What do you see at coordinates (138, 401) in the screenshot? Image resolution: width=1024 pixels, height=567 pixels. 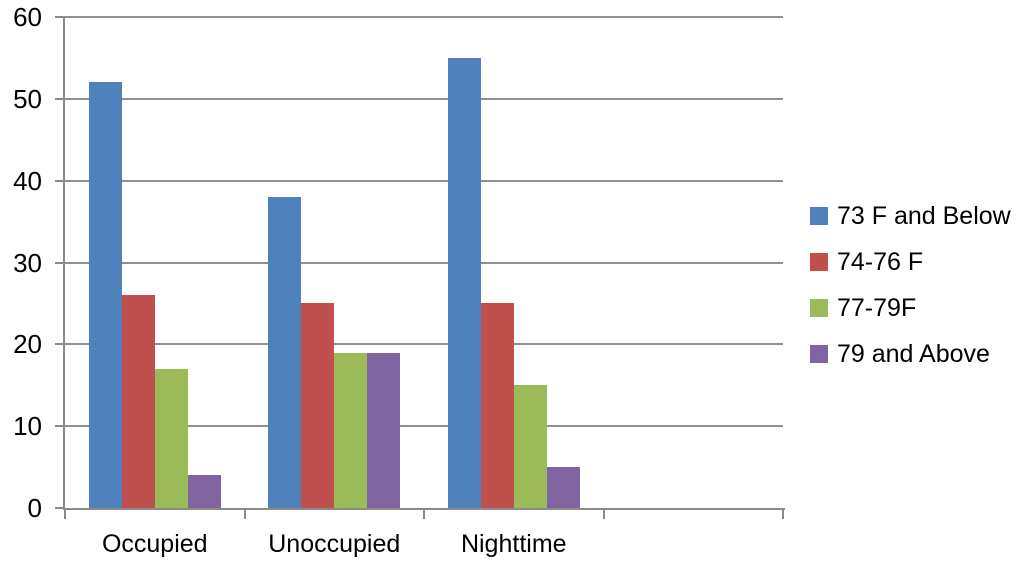 I see `bar-74-76-f-occupied` at bounding box center [138, 401].